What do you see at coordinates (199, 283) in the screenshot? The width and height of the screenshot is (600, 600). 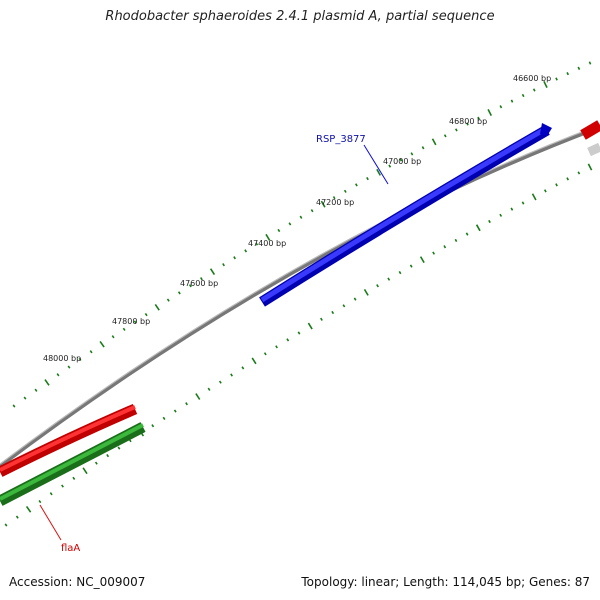 I see `tick-label: 47600 bp` at bounding box center [199, 283].